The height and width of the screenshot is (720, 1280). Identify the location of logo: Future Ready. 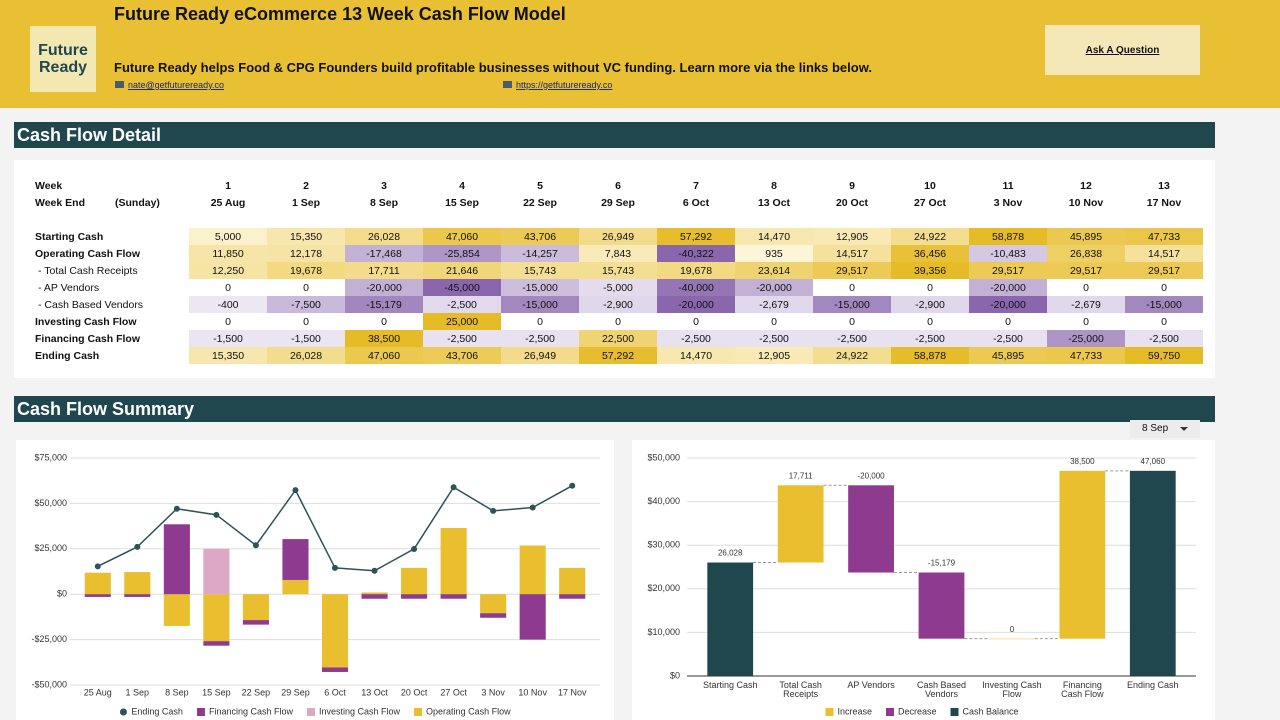
(63, 59).